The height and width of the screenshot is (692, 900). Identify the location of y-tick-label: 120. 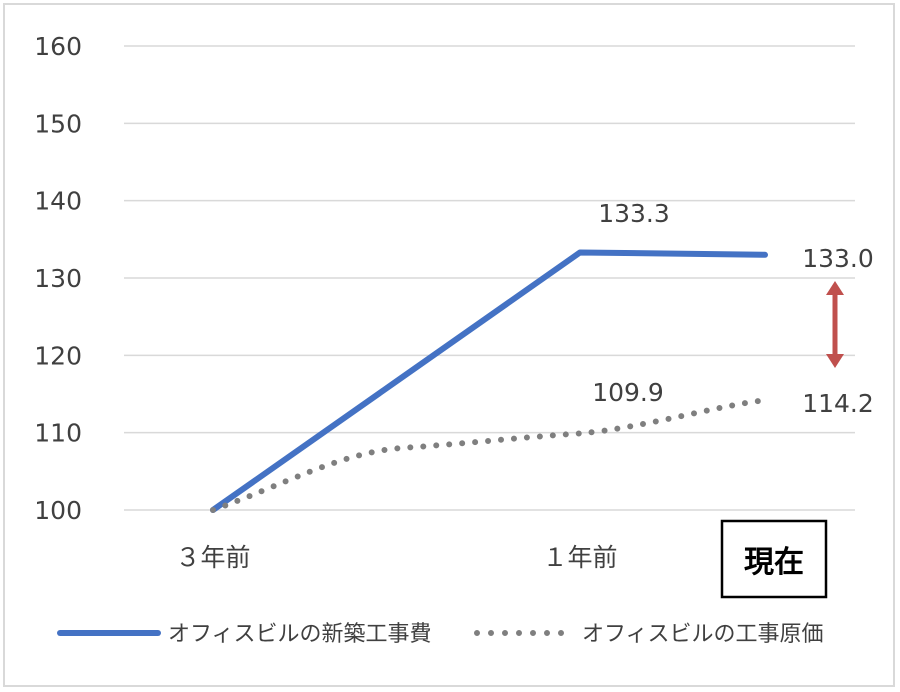
(58, 355).